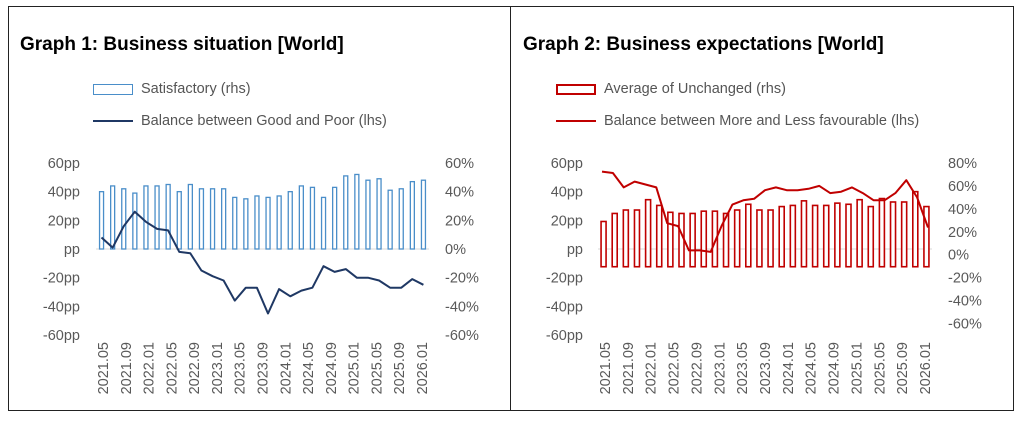 Image resolution: width=1020 pixels, height=421 pixels. Describe the element at coordinates (218, 368) in the screenshot. I see `x-axis-tick-label: 2023.01` at that location.